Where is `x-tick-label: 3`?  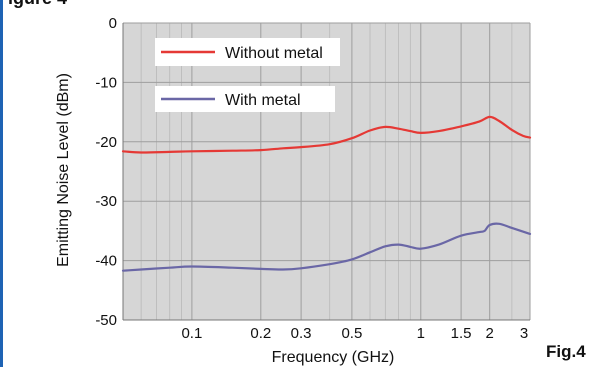
x-tick-label: 3 is located at coordinates (524, 333).